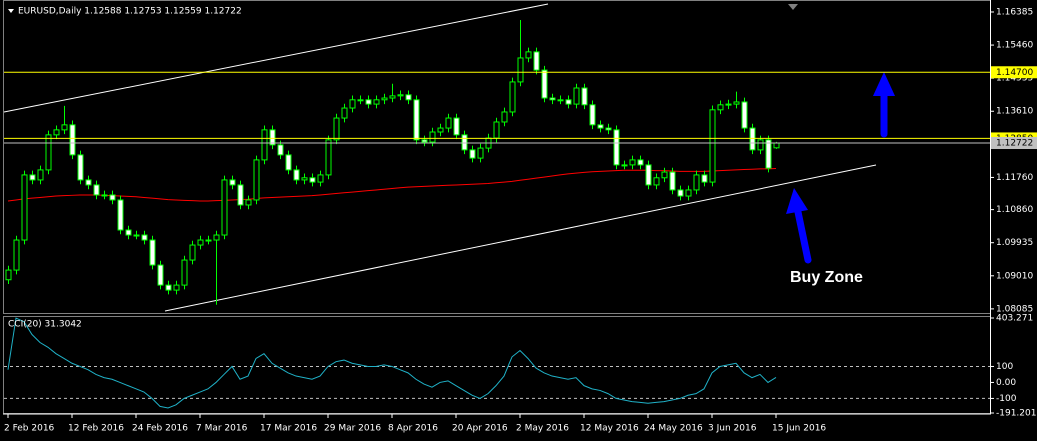 This screenshot has height=441, width=1037. I want to click on x-tick-label: 17 Mar 2016, so click(288, 429).